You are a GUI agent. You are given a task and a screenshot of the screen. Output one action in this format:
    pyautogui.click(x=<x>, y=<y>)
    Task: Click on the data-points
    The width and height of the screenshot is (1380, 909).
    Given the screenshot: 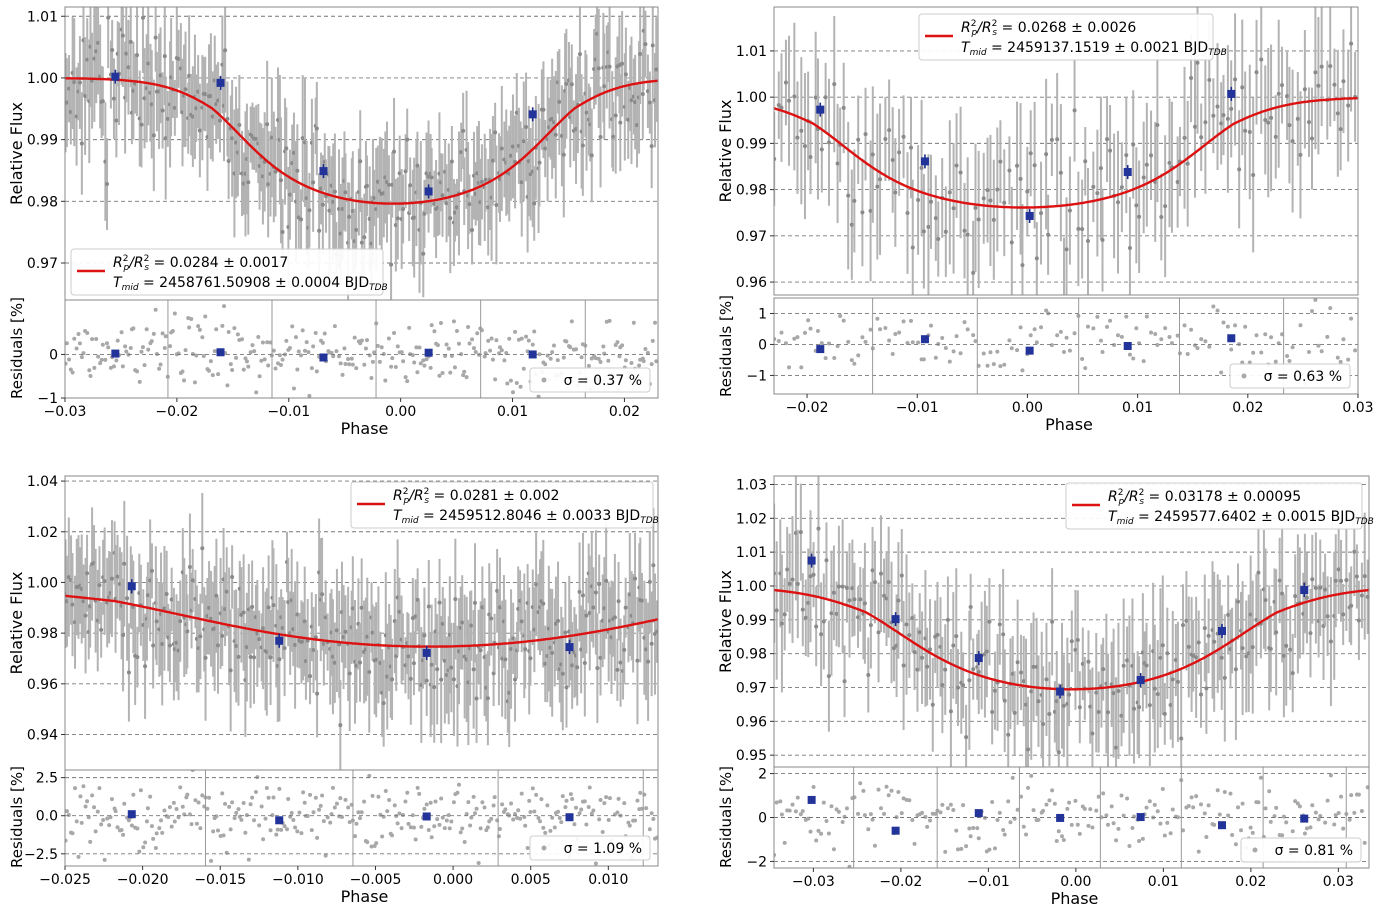 What is the action you would take?
    pyautogui.click(x=1071, y=621)
    